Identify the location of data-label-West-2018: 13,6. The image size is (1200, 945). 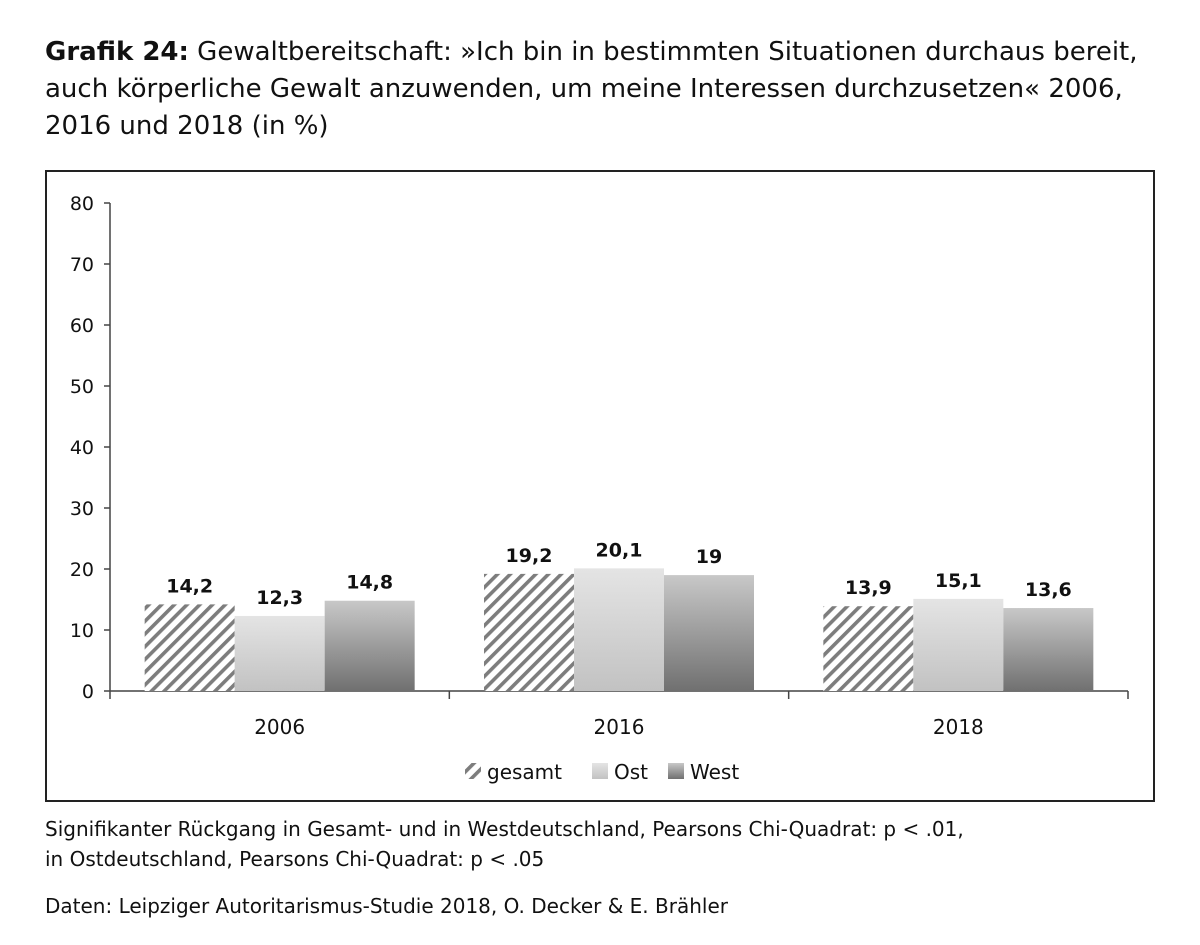
(1048, 590).